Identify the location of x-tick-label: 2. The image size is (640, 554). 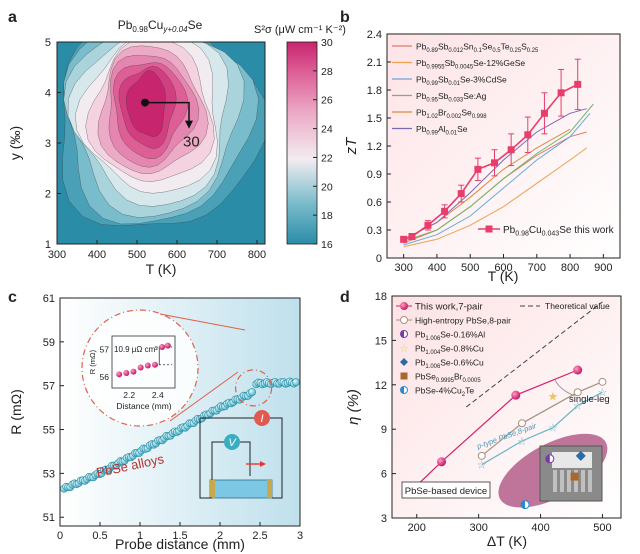
(220, 536).